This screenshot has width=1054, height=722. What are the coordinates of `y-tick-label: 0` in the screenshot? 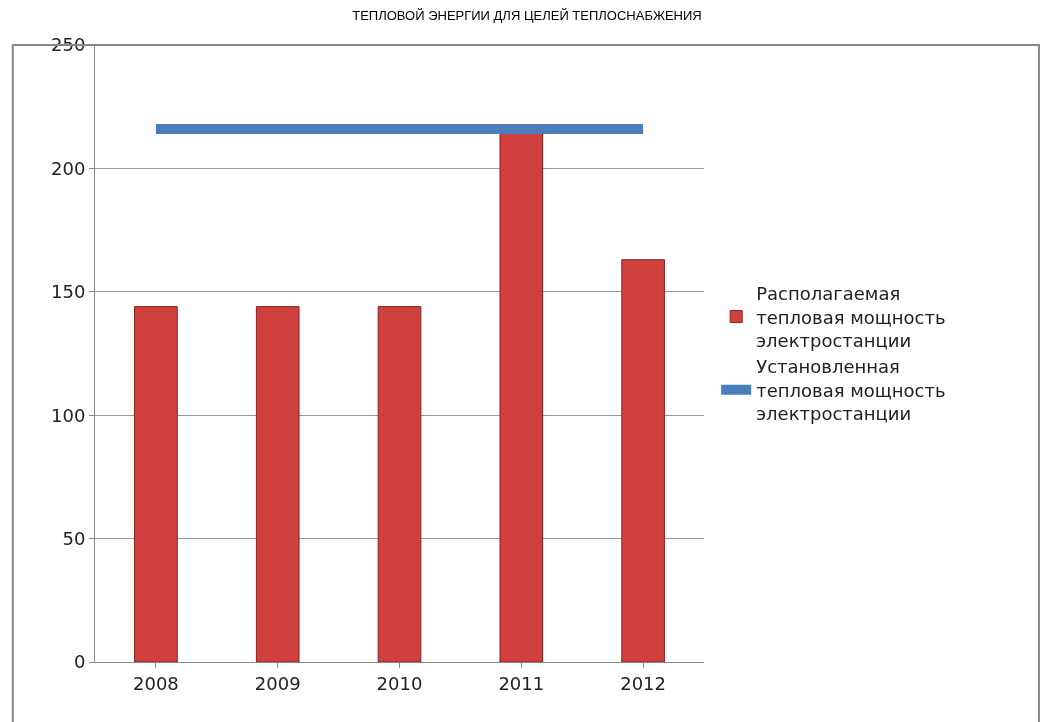 It's located at (79, 662).